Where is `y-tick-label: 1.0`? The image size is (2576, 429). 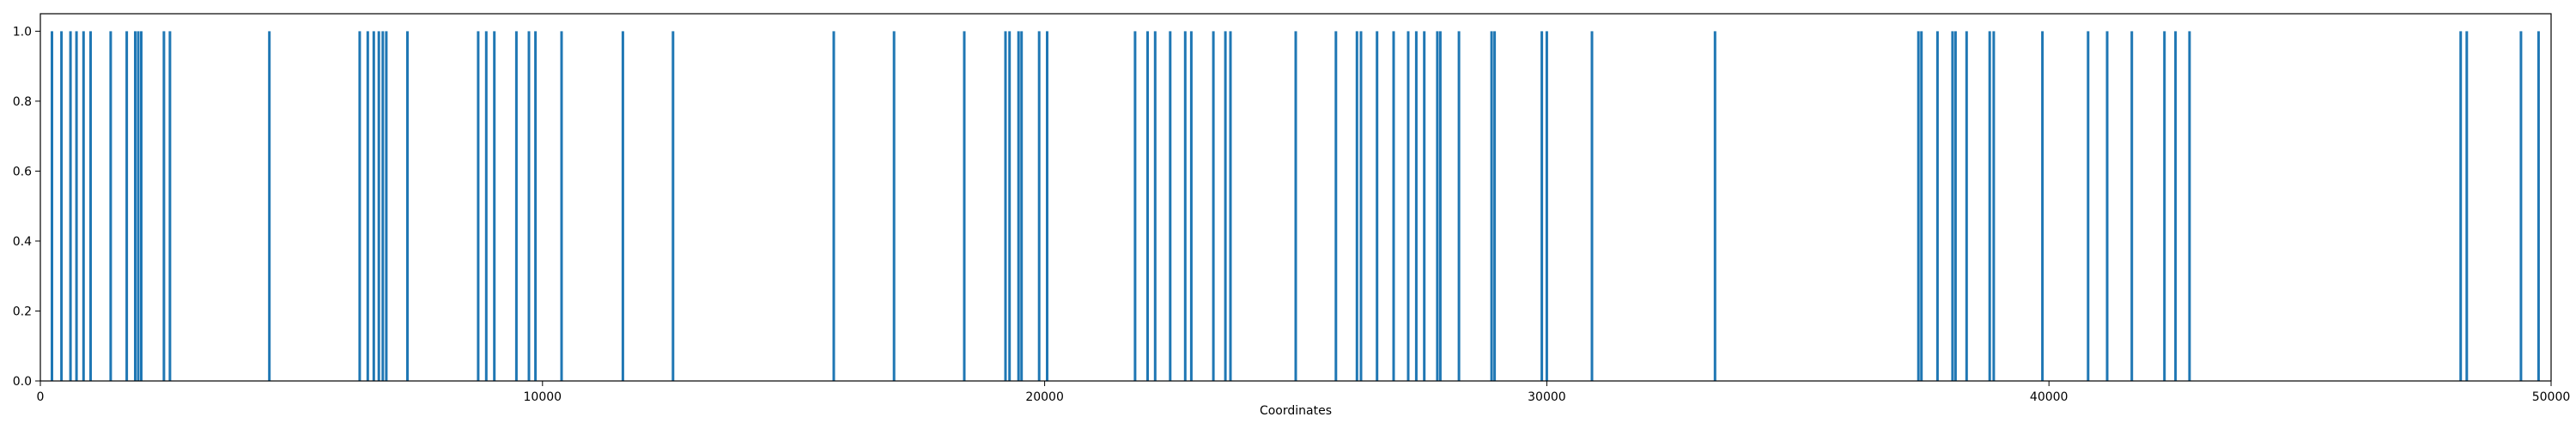 y-tick-label: 1.0 is located at coordinates (23, 32).